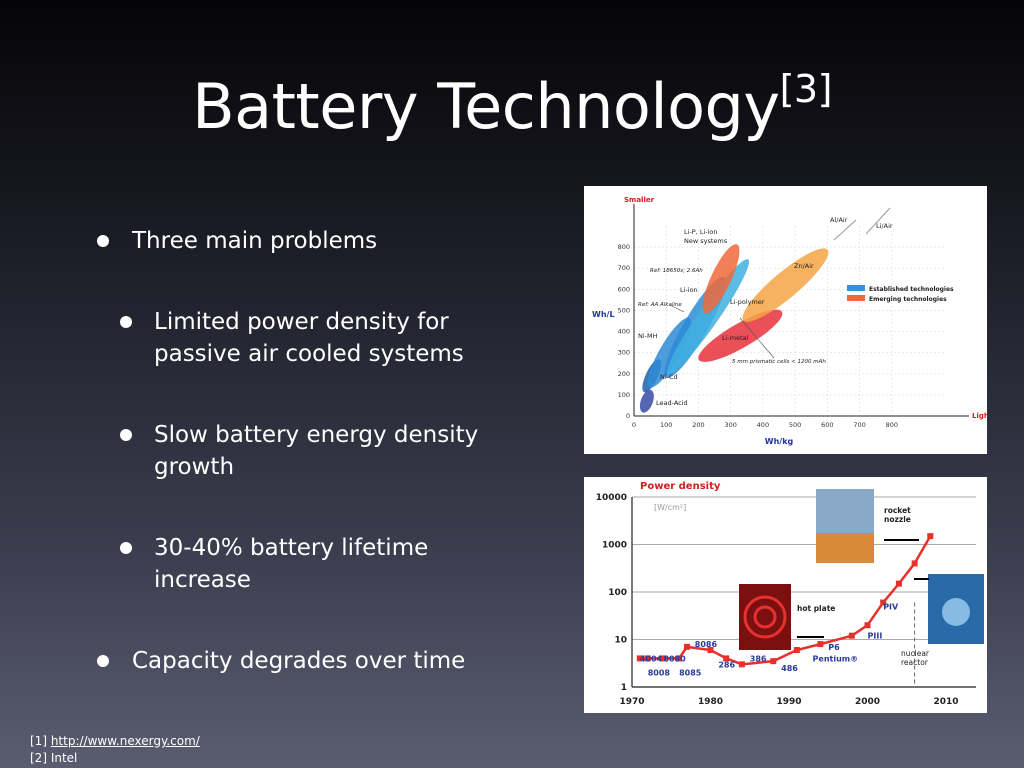 The width and height of the screenshot is (1024, 768). Describe the element at coordinates (689, 290) in the screenshot. I see `region-label: Li-ion` at that location.